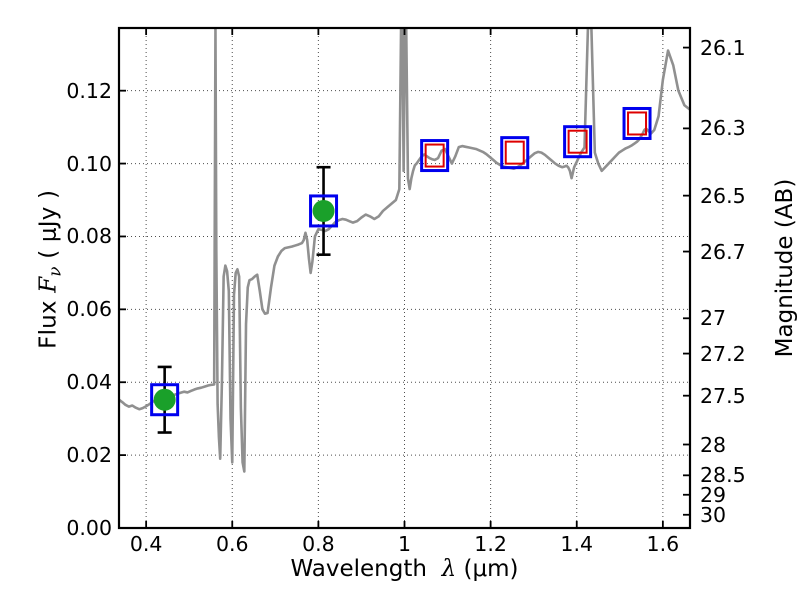 The width and height of the screenshot is (800, 600). Describe the element at coordinates (89, 381) in the screenshot. I see `y-axis-left-tick-label: 0.04` at that location.